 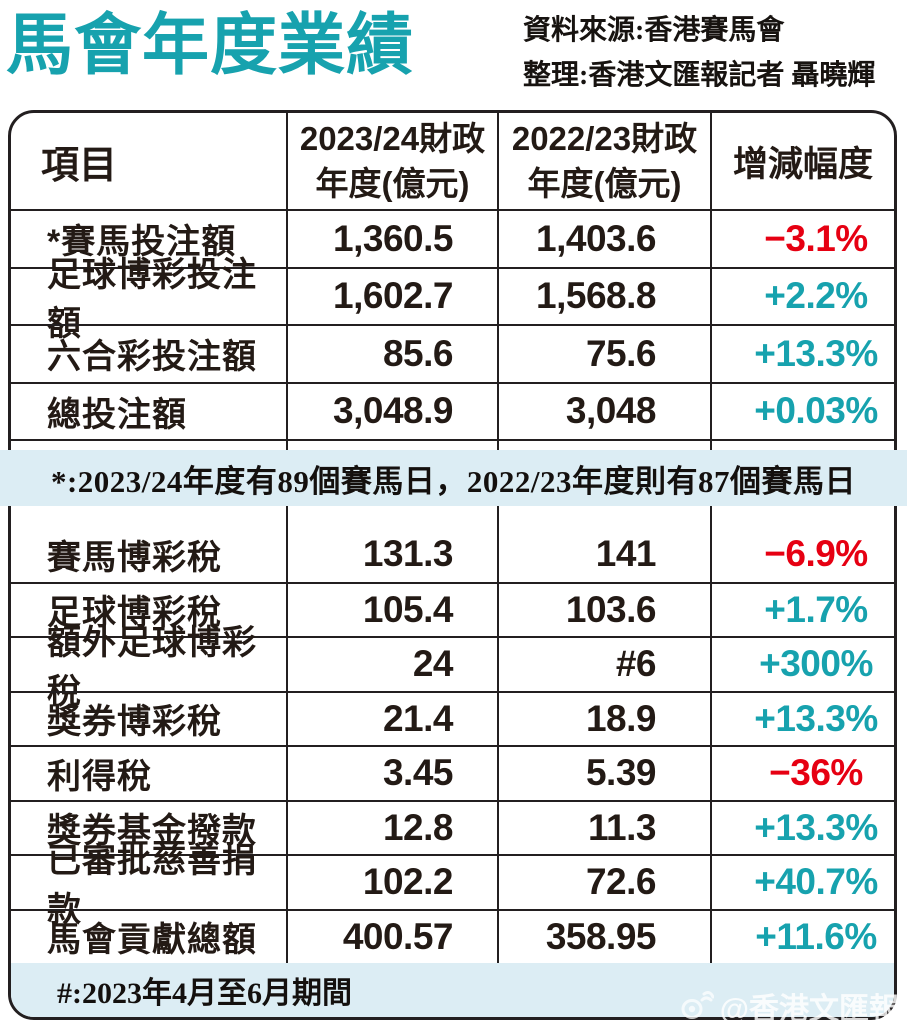 What do you see at coordinates (391, 161) in the screenshot?
I see `header-fy-2023-24: 2023/24財政 年度(億元)` at bounding box center [391, 161].